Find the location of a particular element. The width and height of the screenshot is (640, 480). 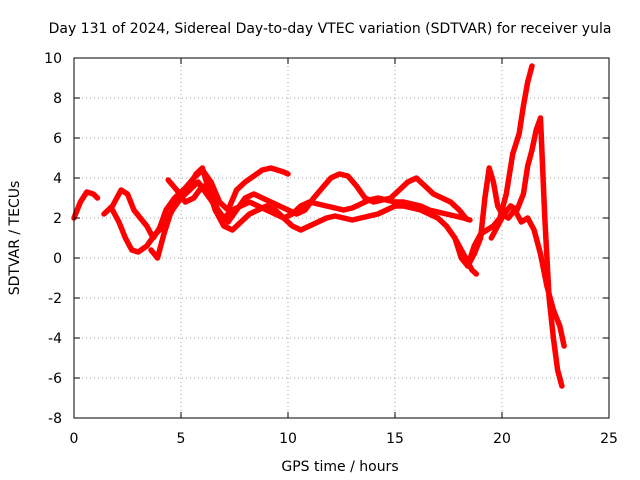

y-tick-label: -2 is located at coordinates (55, 299).